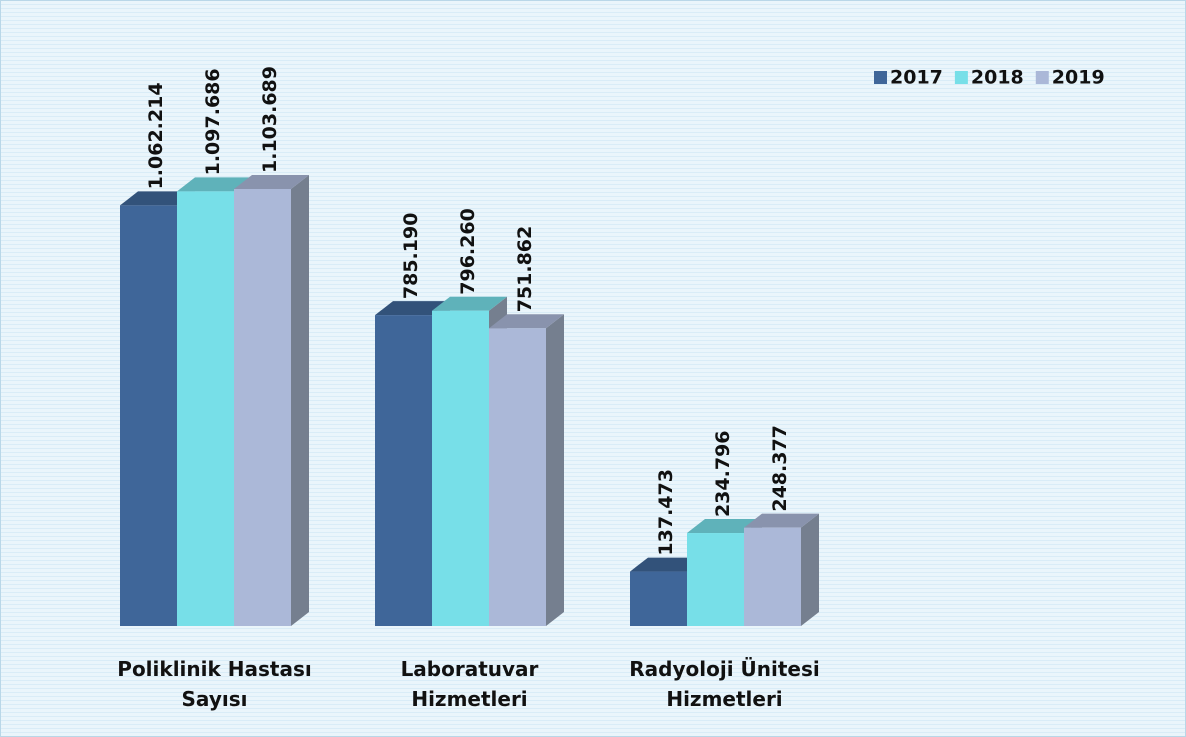 Image resolution: width=1186 pixels, height=737 pixels. I want to click on legend-label: 2018, so click(997, 78).